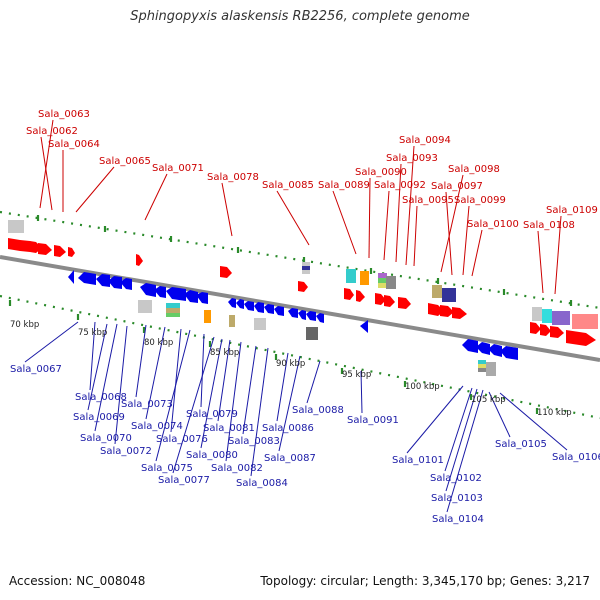  I want to click on gene-label: Sala_0075, so click(167, 468).